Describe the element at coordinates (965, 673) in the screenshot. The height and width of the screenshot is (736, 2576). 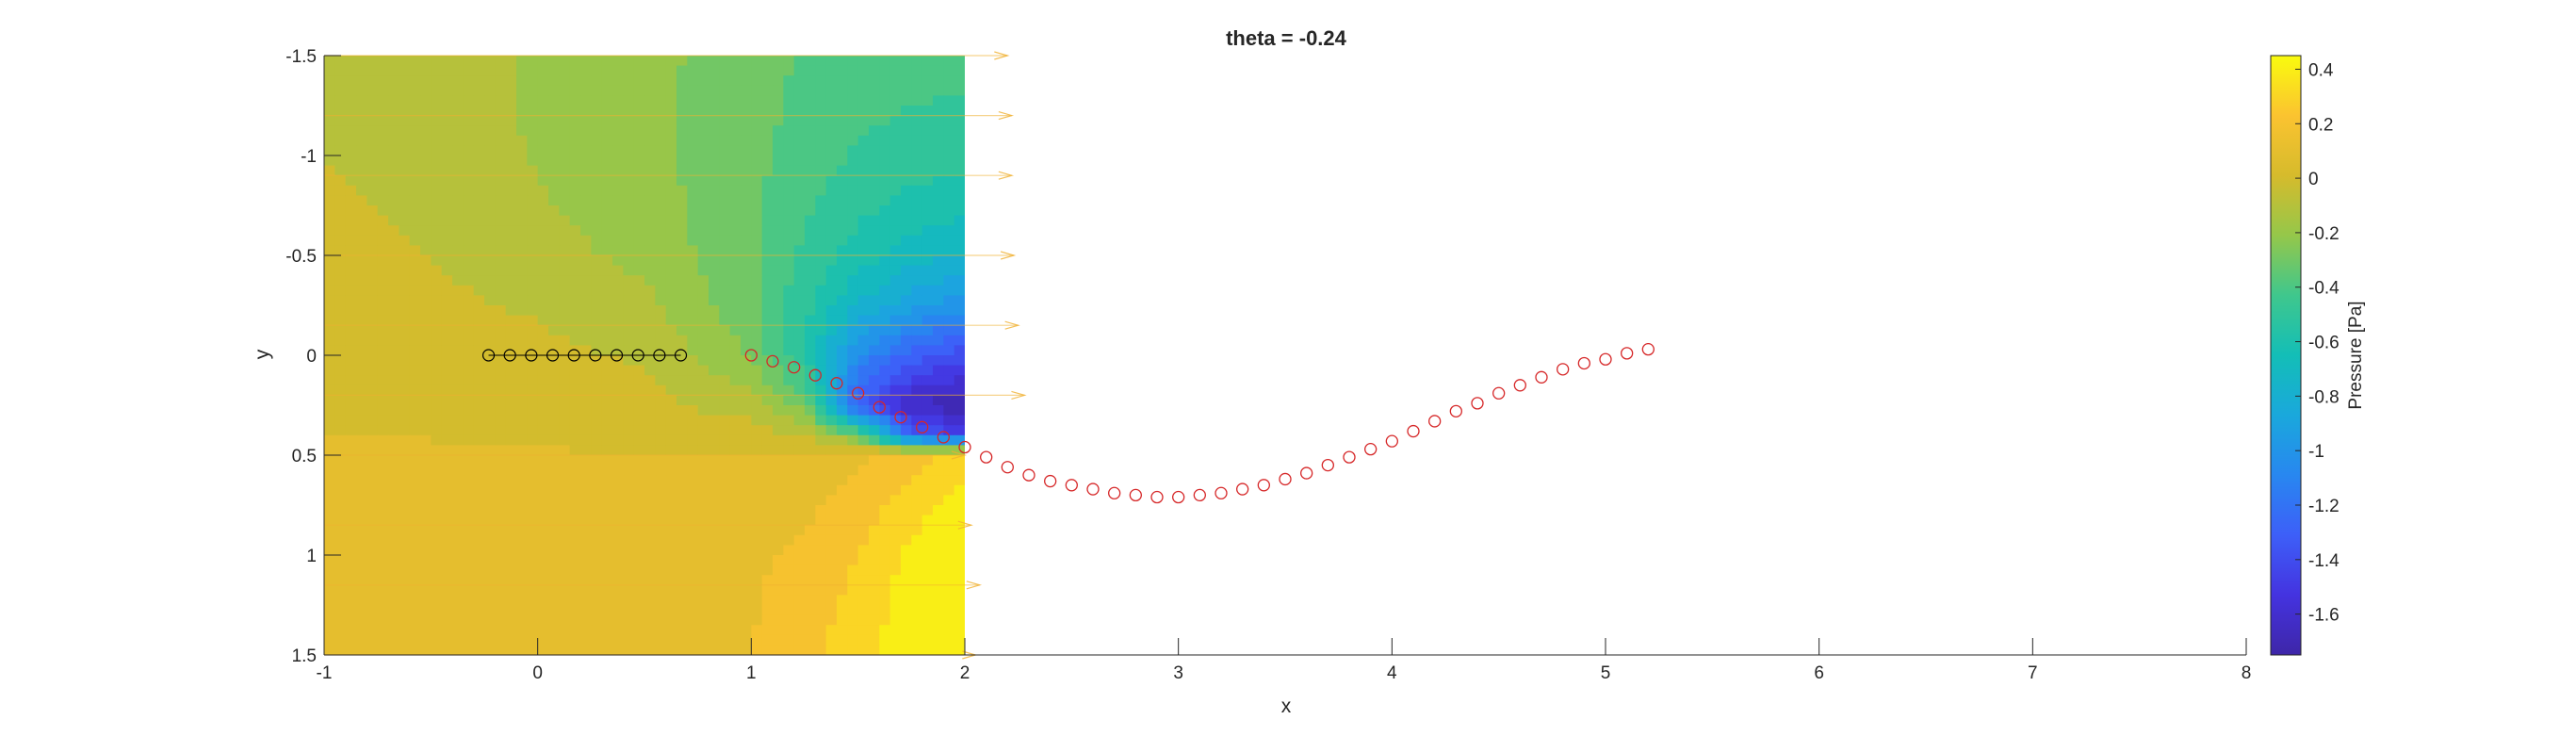
I see `x-tick-label: 2` at that location.